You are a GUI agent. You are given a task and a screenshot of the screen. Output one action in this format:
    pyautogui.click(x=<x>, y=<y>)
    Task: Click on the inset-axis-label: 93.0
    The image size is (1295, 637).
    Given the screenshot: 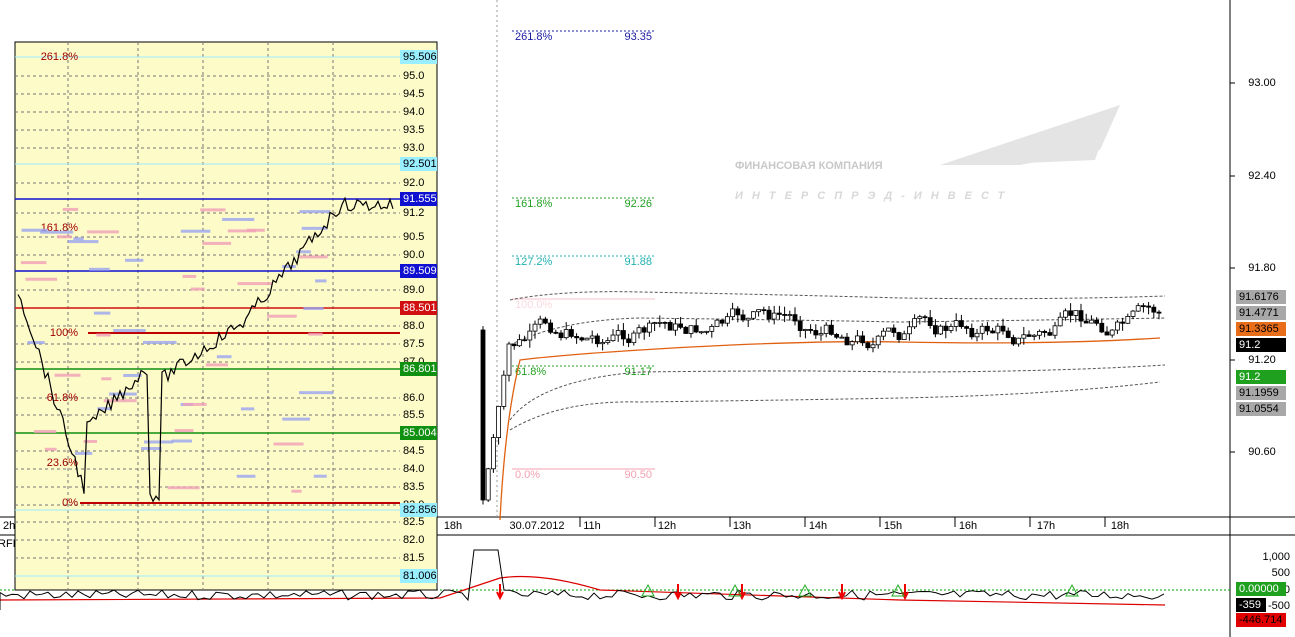 What is the action you would take?
    pyautogui.click(x=413, y=148)
    